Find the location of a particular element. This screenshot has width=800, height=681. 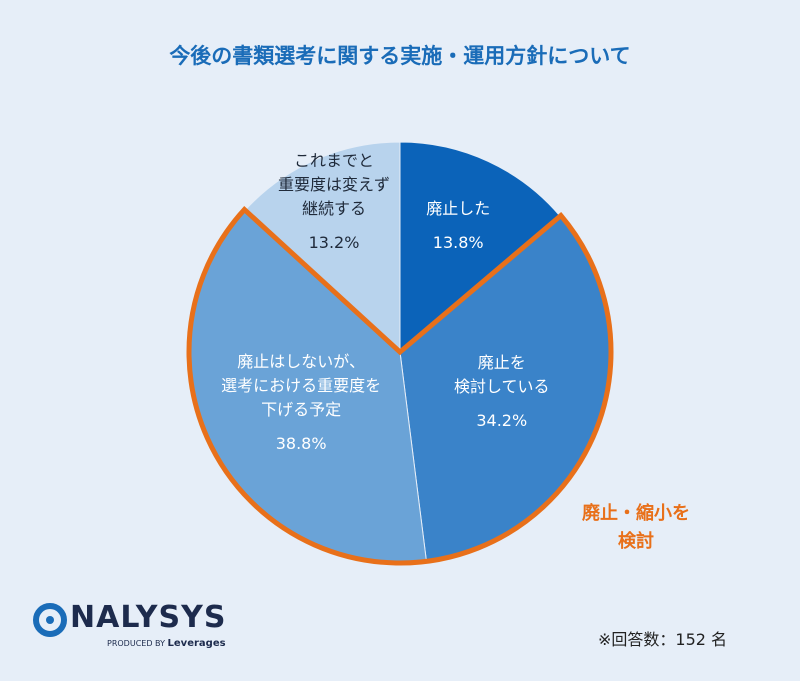

value-label: 38.8% is located at coordinates (301, 444).